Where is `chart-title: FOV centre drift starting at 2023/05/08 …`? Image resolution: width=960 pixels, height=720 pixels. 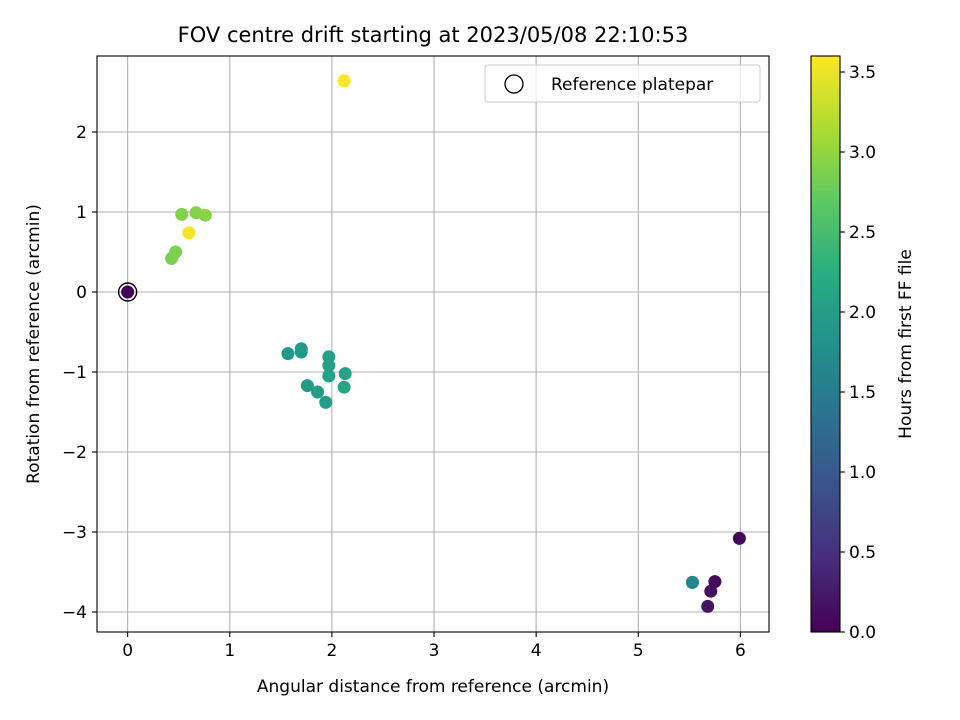 chart-title: FOV centre drift starting at 2023/05/08 … is located at coordinates (433, 35).